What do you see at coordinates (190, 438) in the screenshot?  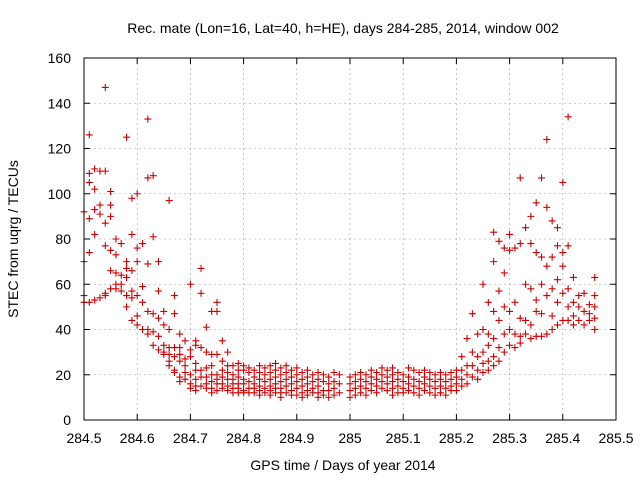 I see `x-tick-label: 284.7` at bounding box center [190, 438].